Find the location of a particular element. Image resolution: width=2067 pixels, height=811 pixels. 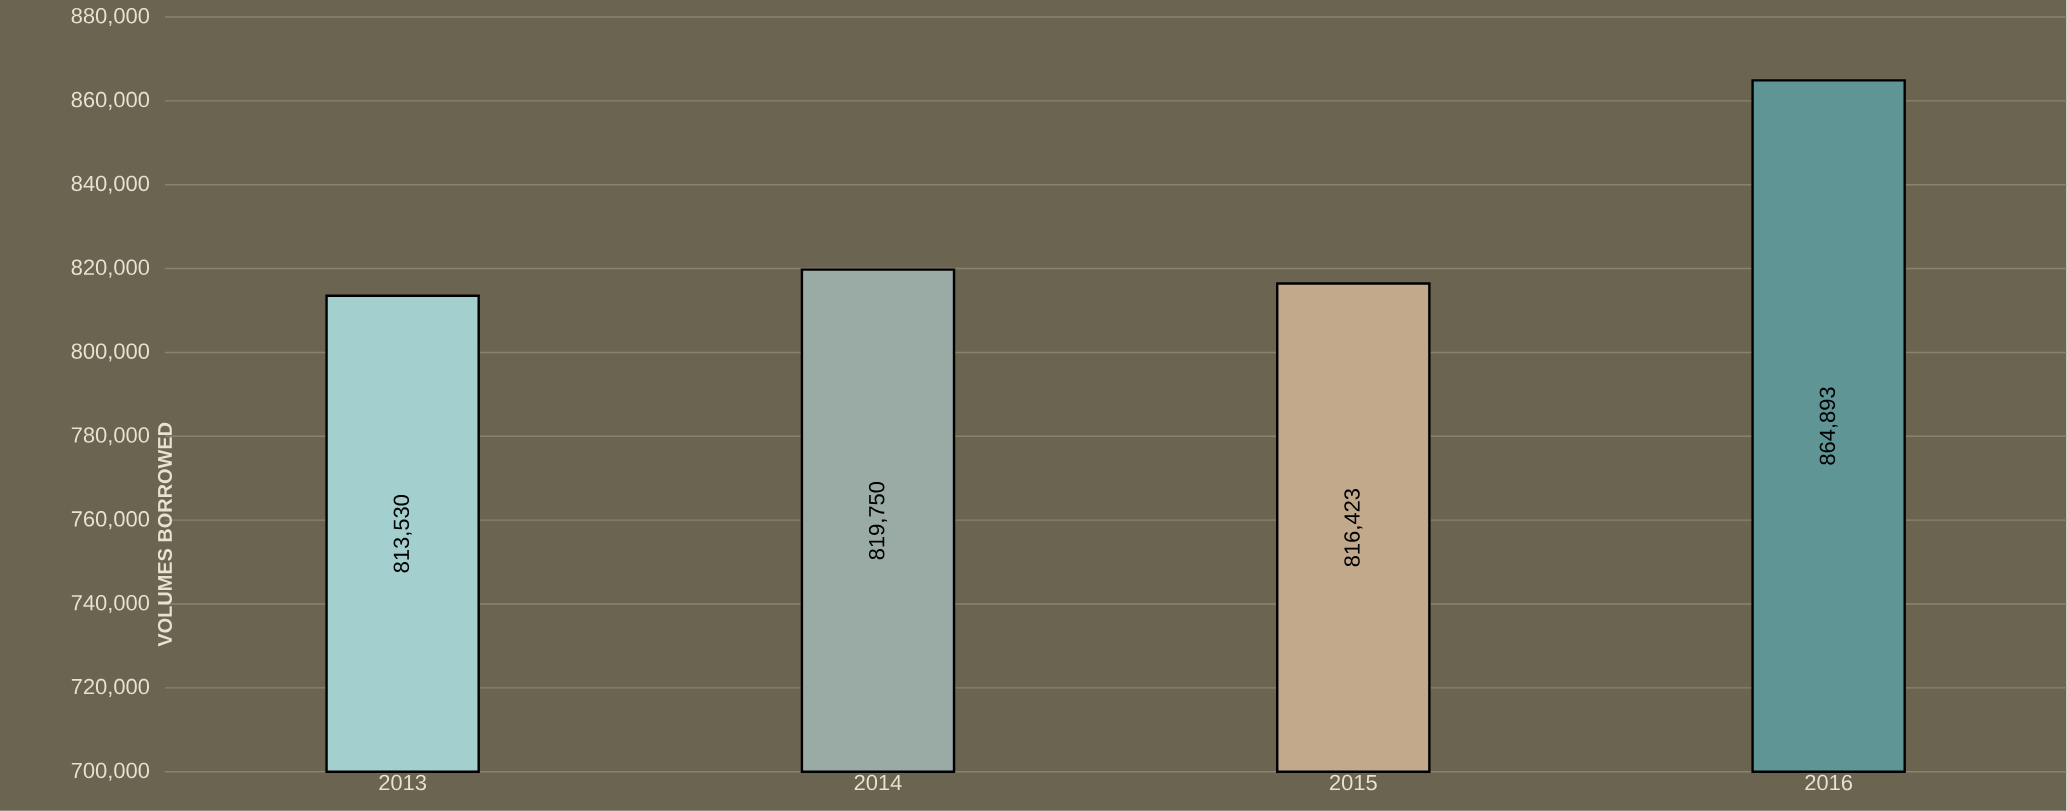

y-tick-label: 740,000 is located at coordinates (110, 604).